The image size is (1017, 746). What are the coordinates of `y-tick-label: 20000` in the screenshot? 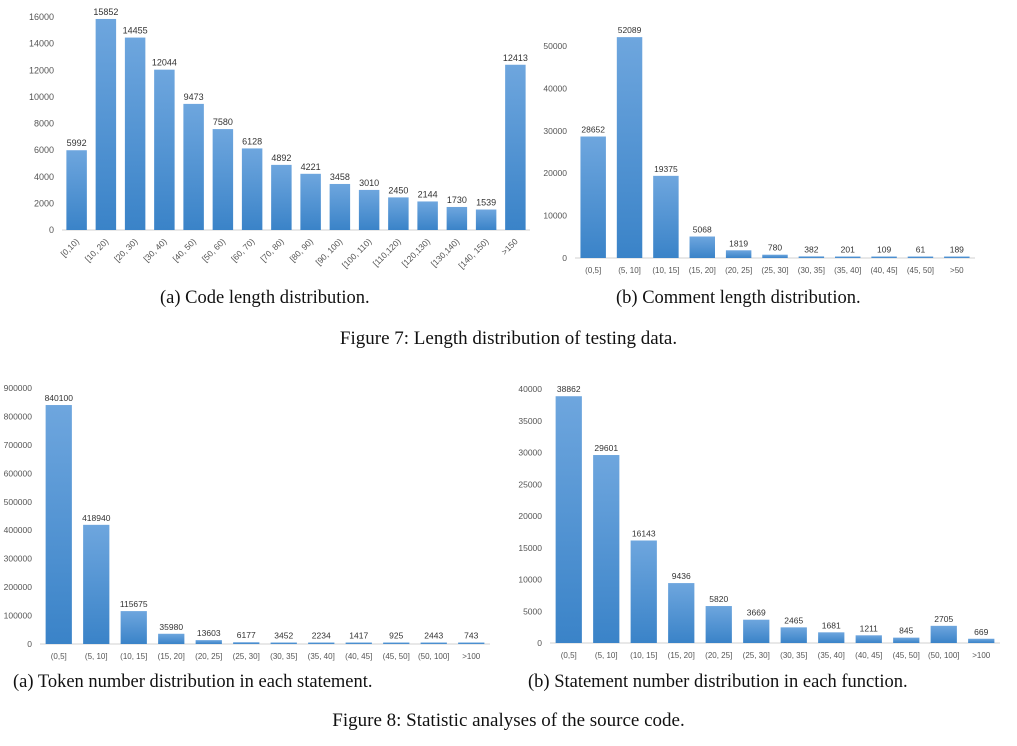 It's located at (555, 173).